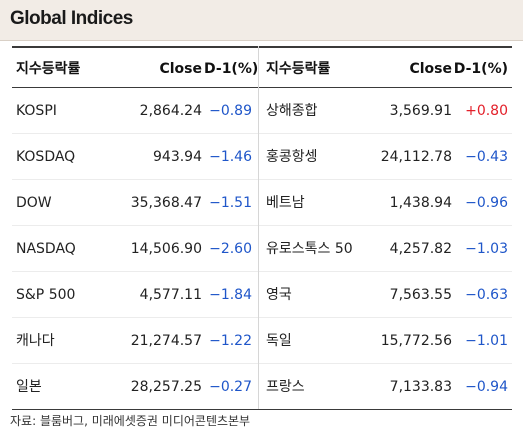 The height and width of the screenshot is (432, 523). I want to click on header-change-left: D-1(%), so click(231, 69).